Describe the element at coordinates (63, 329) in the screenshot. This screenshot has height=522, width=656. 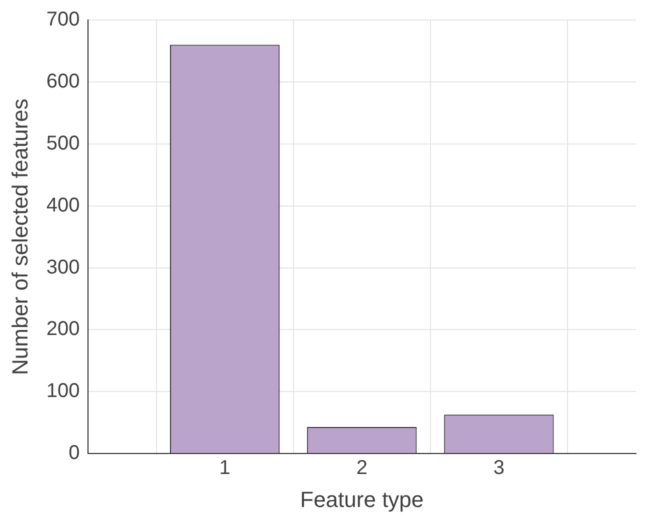
I see `y-tick-label: 200` at that location.